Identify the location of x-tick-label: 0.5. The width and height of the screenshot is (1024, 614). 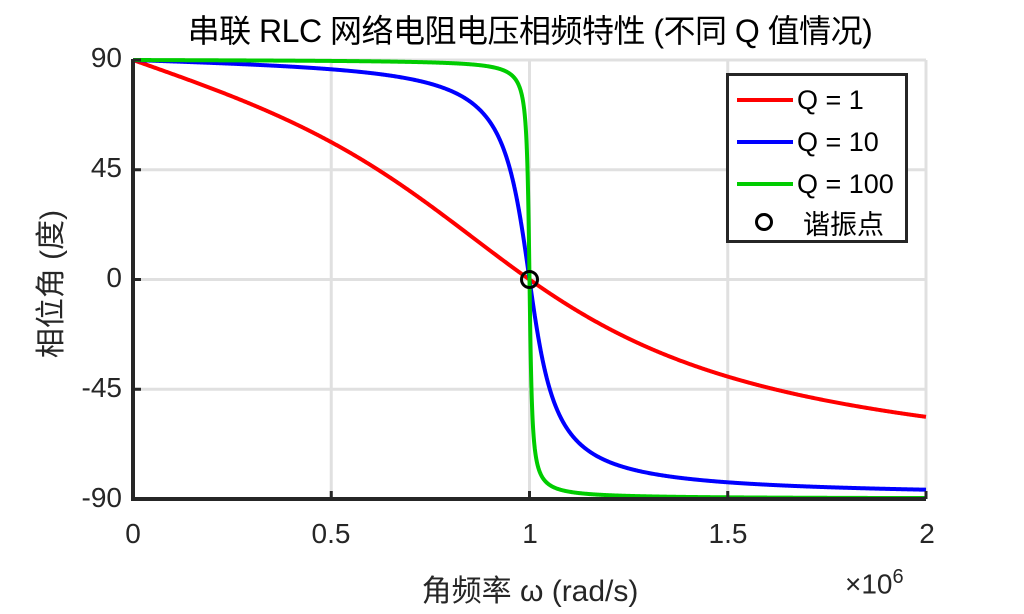
(331, 533).